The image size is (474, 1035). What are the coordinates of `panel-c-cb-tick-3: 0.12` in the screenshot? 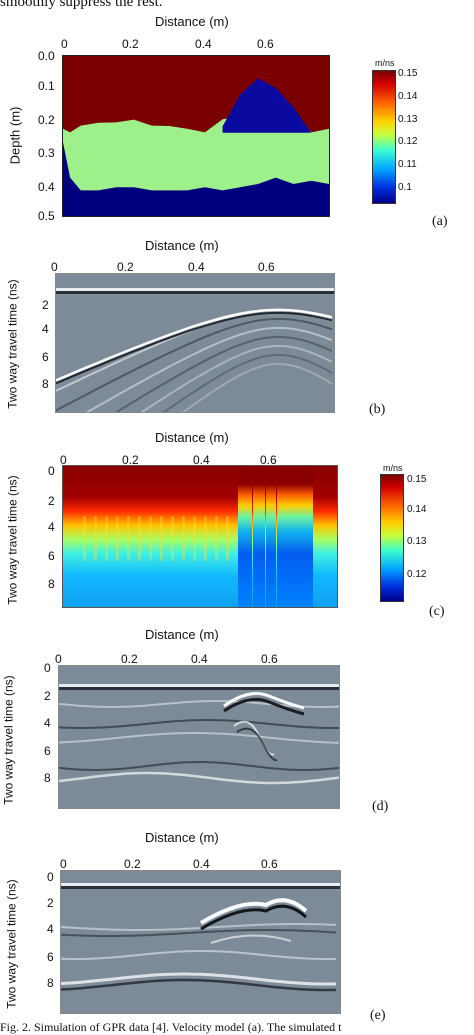 It's located at (417, 574).